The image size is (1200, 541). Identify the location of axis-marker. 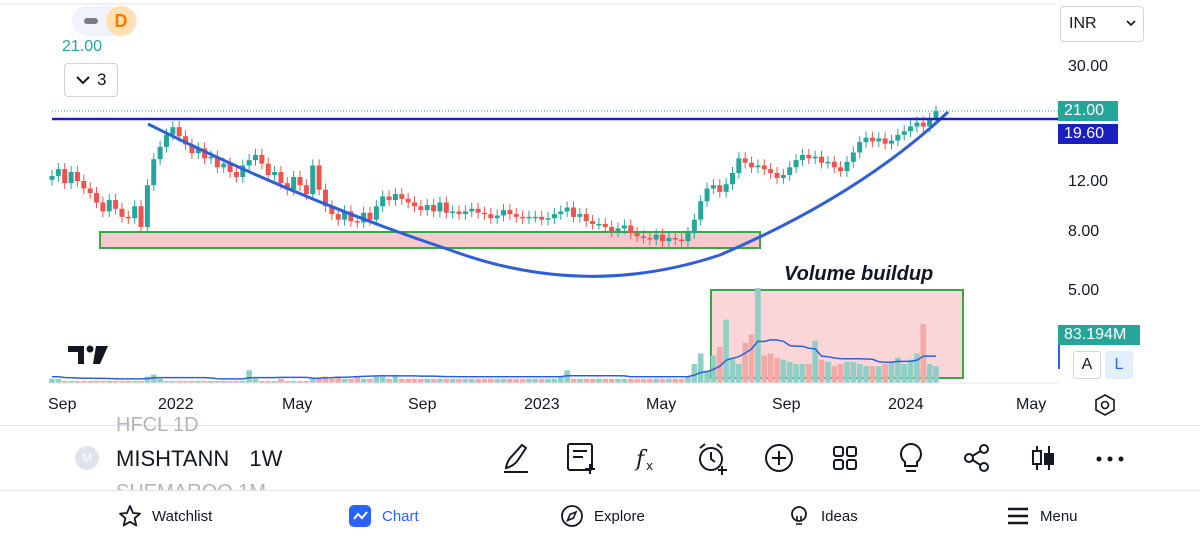
(1059, 357).